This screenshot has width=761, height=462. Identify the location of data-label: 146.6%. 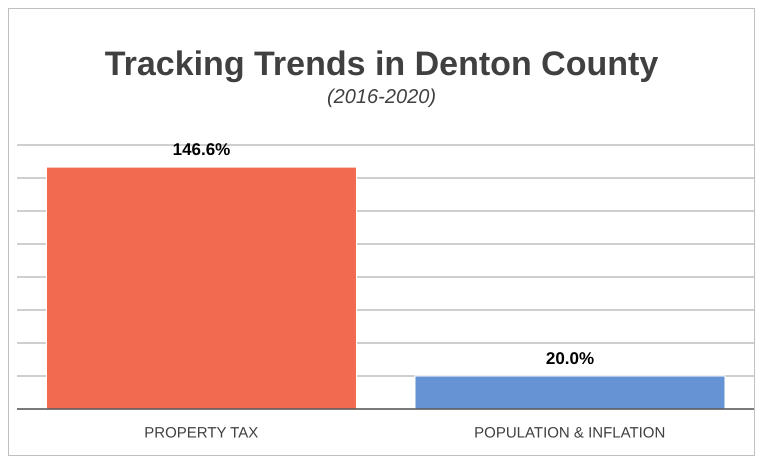
(201, 150).